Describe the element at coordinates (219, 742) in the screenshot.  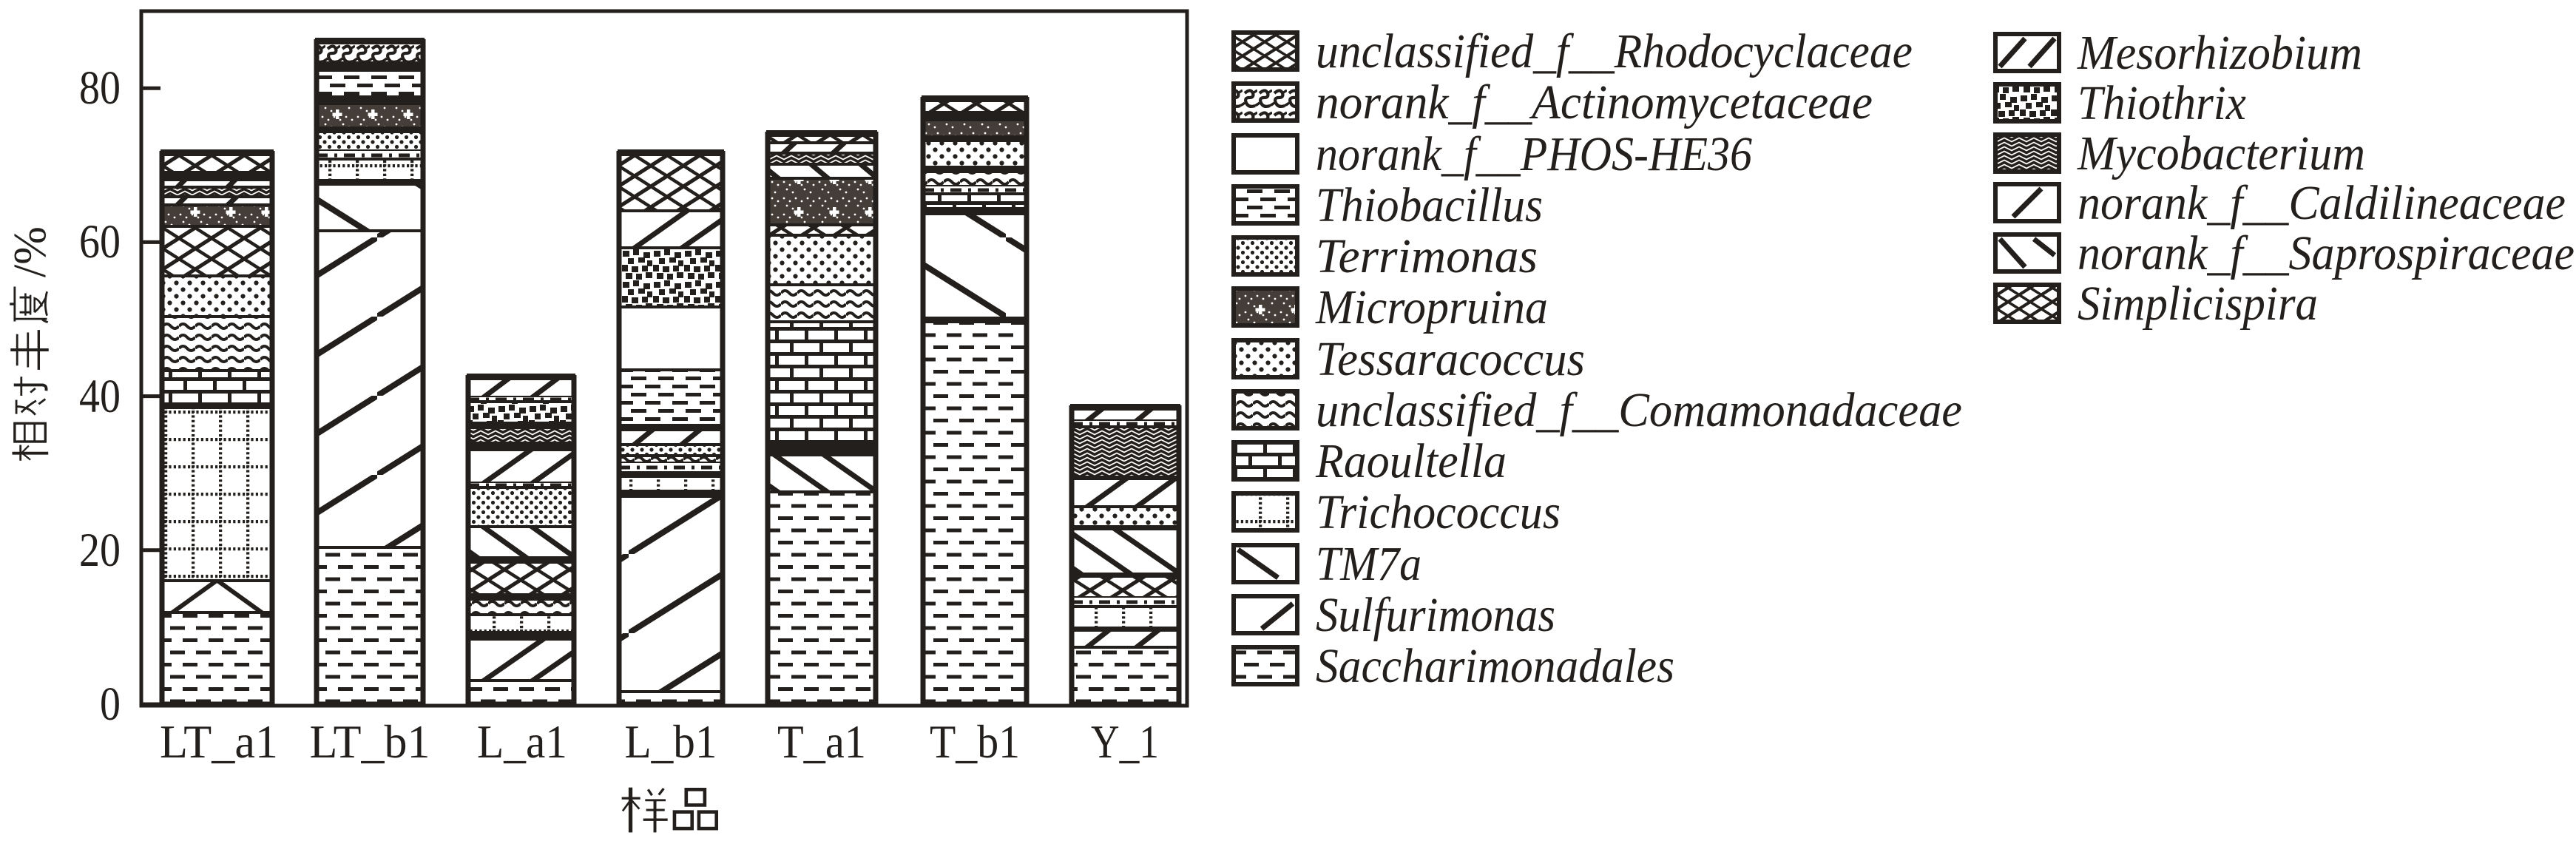
I see `svg-text: LT_a1` at that location.